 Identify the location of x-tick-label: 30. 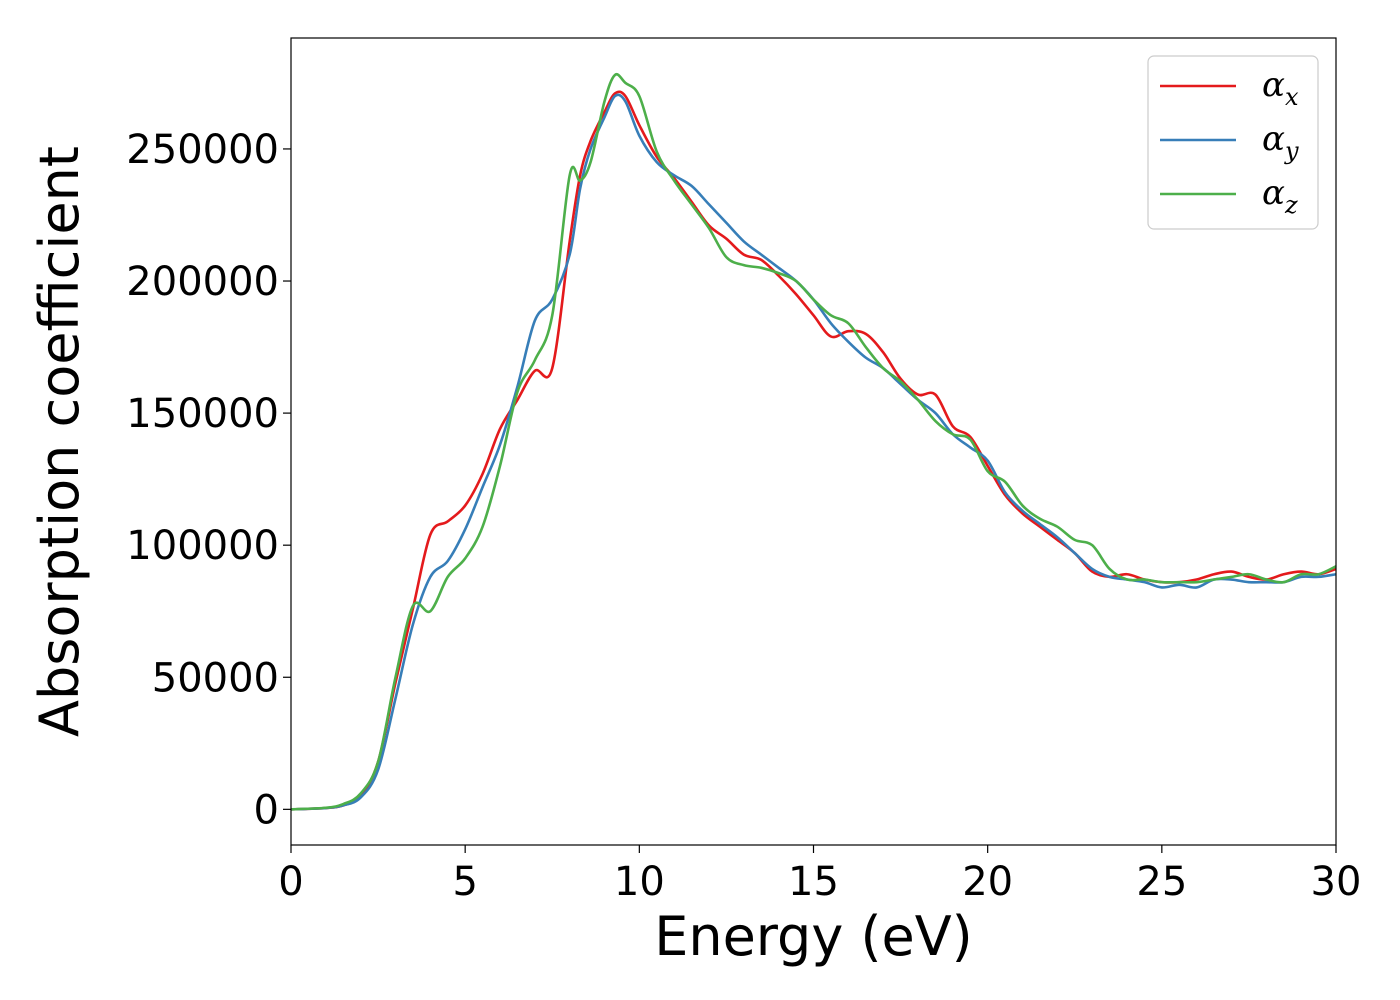
(1336, 882).